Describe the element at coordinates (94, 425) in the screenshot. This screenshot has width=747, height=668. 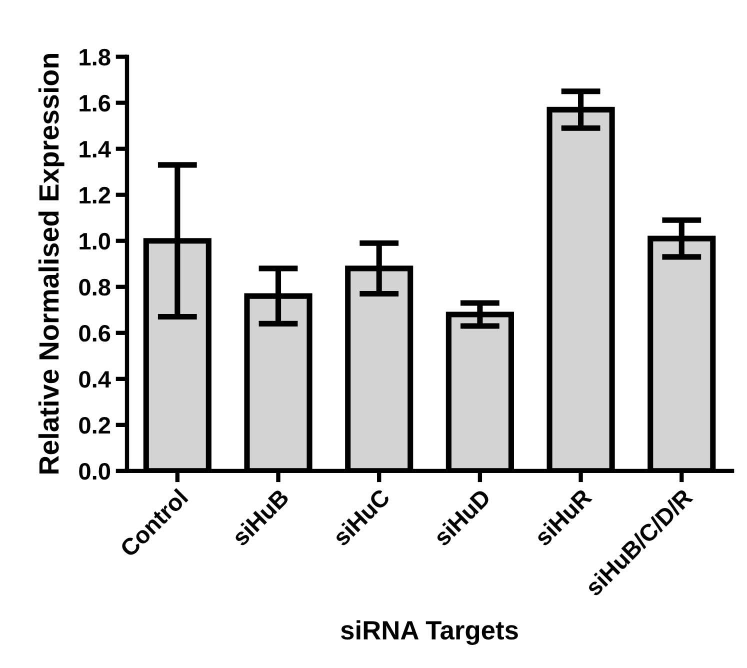
I see `y-tick-label: 0.2` at that location.